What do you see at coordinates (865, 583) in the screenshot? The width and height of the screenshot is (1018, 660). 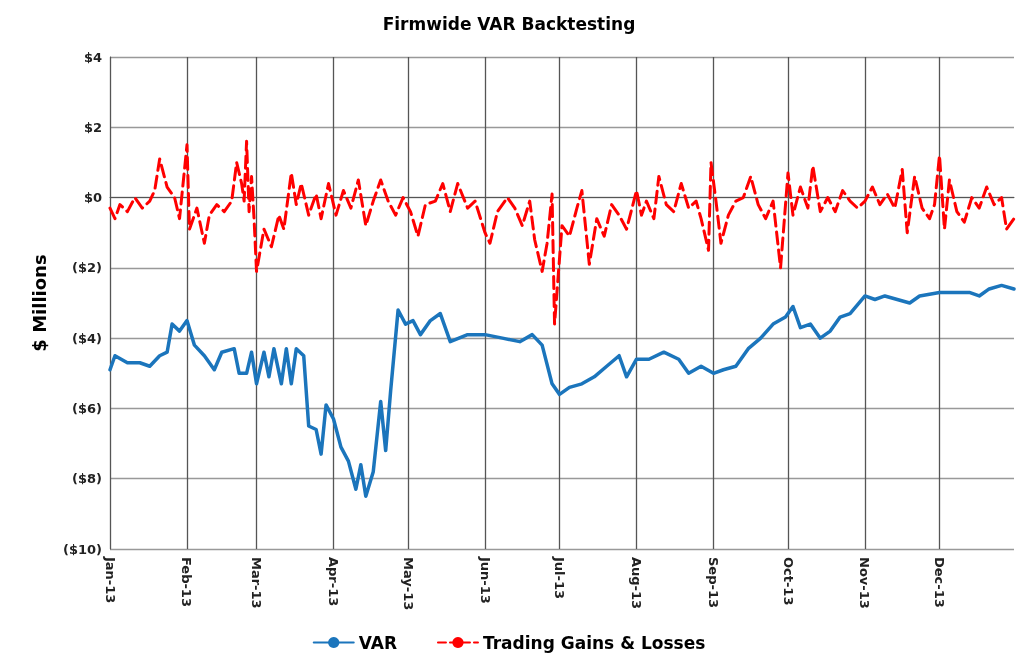 I see `x-tick-label: Nov-13` at bounding box center [865, 583].